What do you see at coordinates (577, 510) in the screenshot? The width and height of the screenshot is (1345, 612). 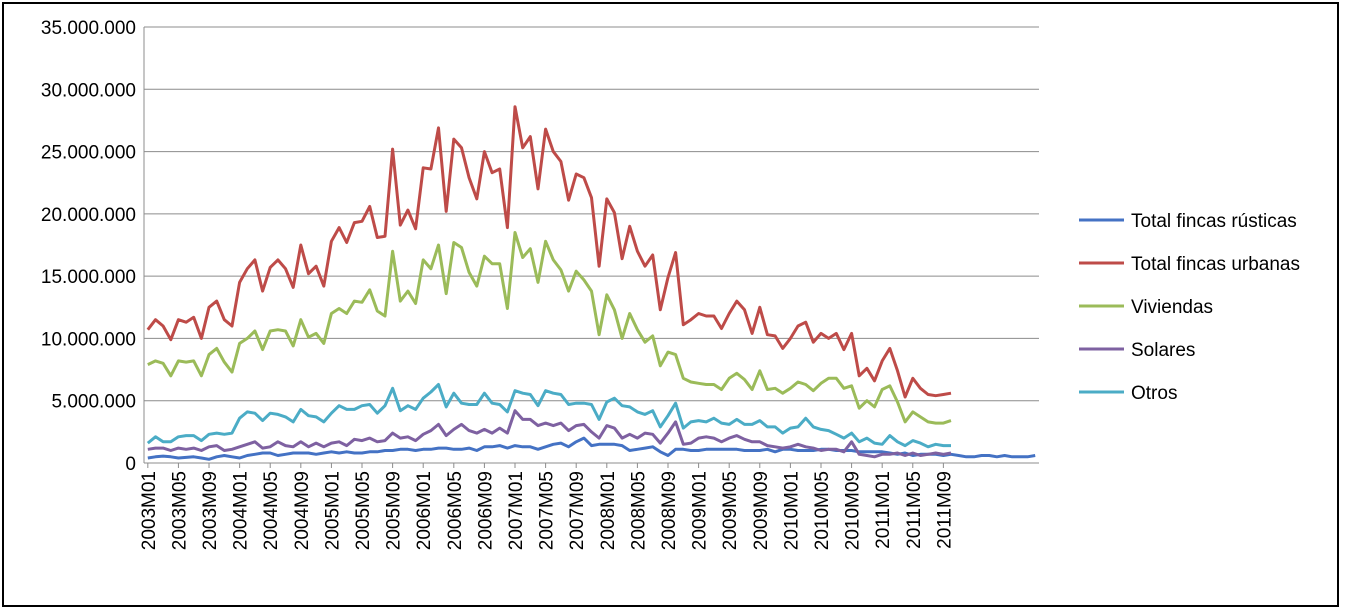 I see `x-tick-label: 2007M09` at bounding box center [577, 510].